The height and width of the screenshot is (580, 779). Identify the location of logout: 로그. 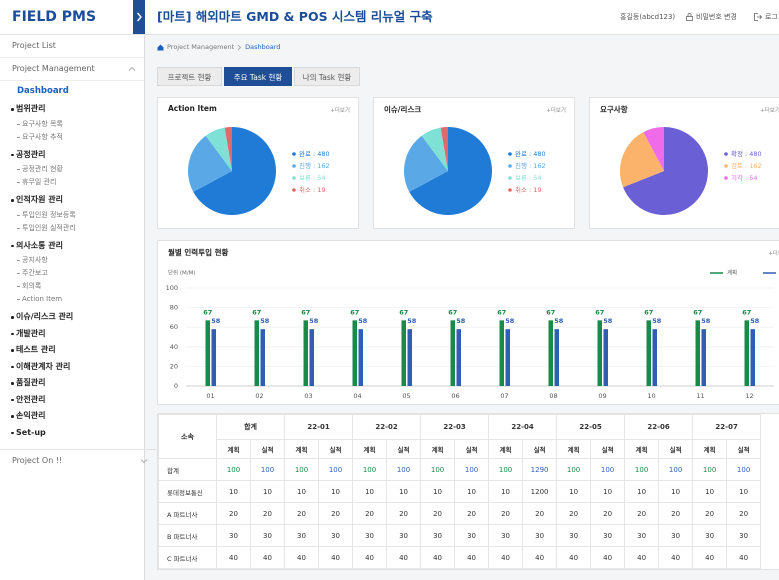
(771, 17).